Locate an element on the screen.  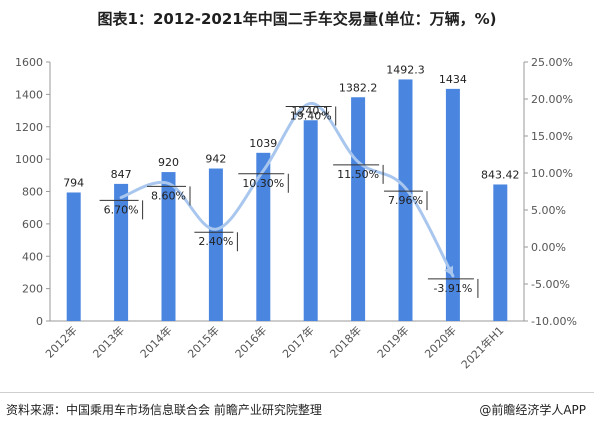
y2-tick-label: 0.00% is located at coordinates (548, 247).